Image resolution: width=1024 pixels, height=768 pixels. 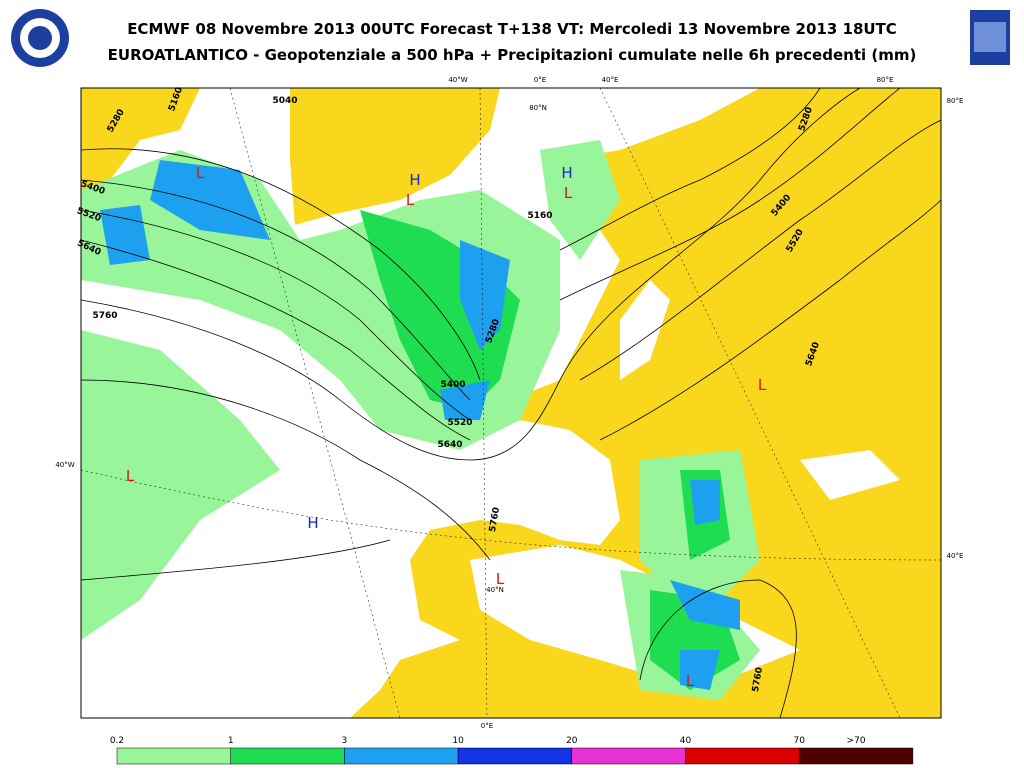 What do you see at coordinates (117, 741) in the screenshot?
I see `legend-label: 0.2` at bounding box center [117, 741].